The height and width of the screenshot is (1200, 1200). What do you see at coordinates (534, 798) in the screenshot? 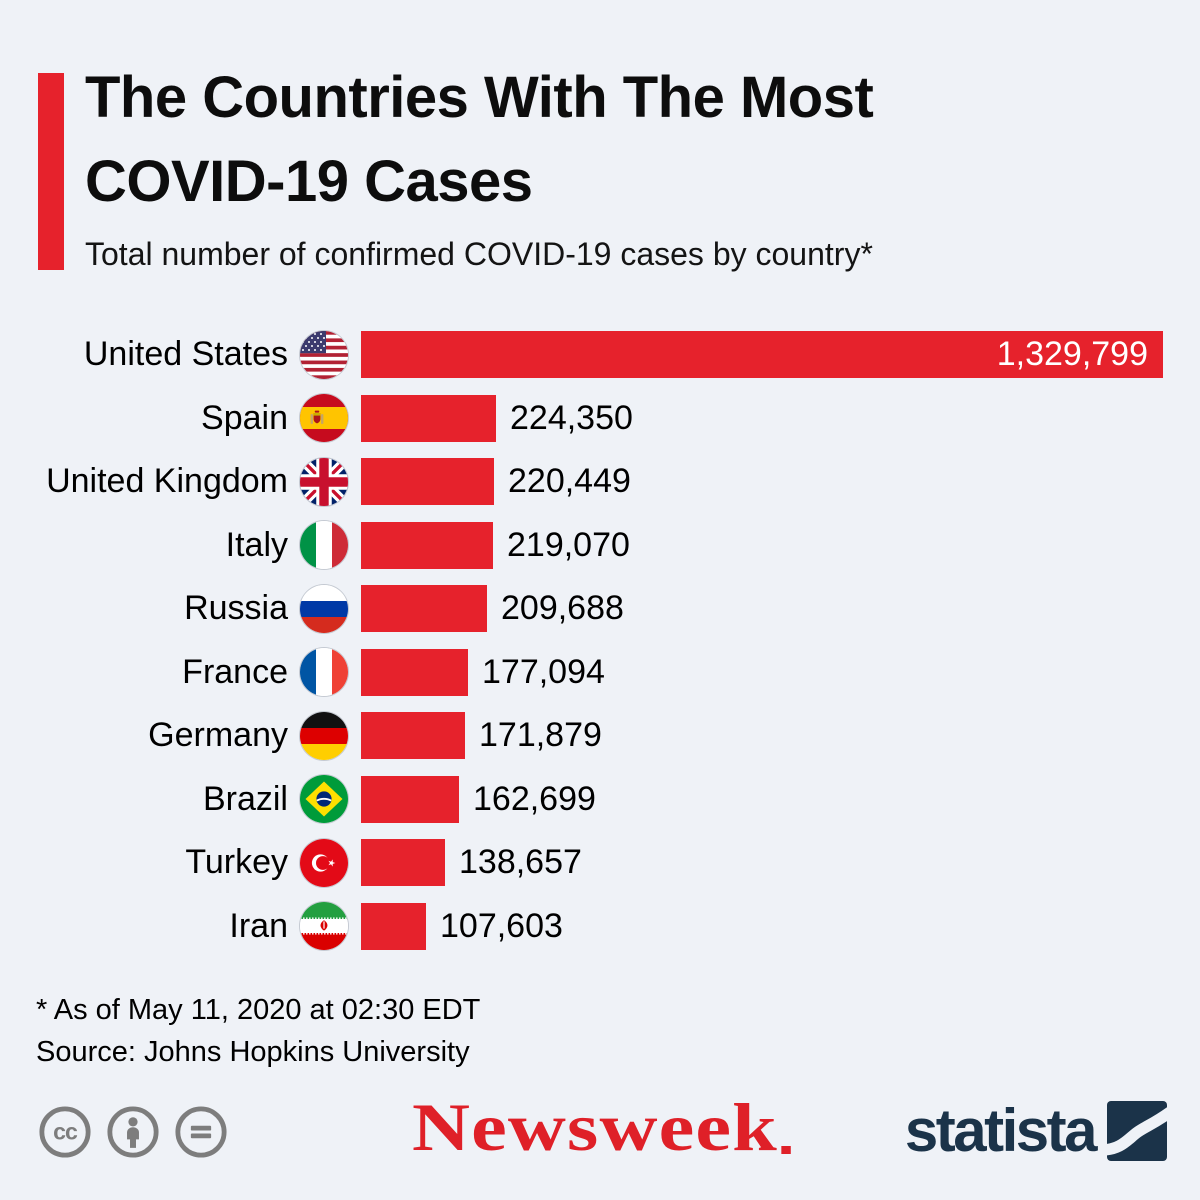
I see `value-label: 162,699` at bounding box center [534, 798].